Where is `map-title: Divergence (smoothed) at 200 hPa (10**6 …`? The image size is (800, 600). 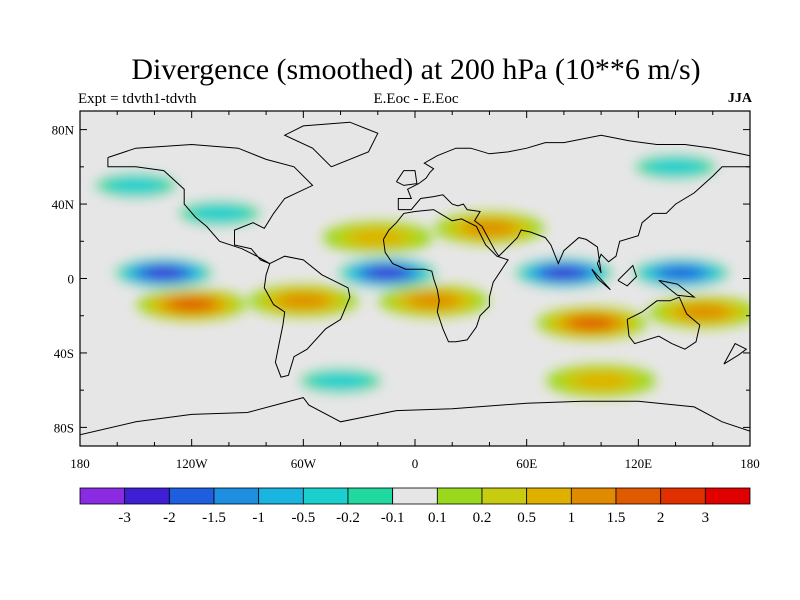 map-title: Divergence (smoothed) at 200 hPa (10**6 … is located at coordinates (416, 69).